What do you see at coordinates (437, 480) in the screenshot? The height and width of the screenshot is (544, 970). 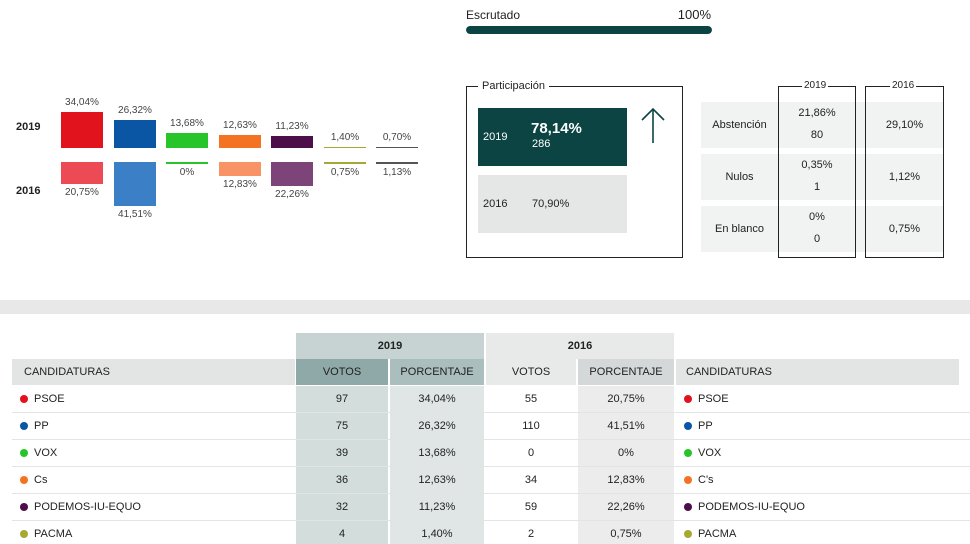 I see `pct-2019-cs: 12,63%` at bounding box center [437, 480].